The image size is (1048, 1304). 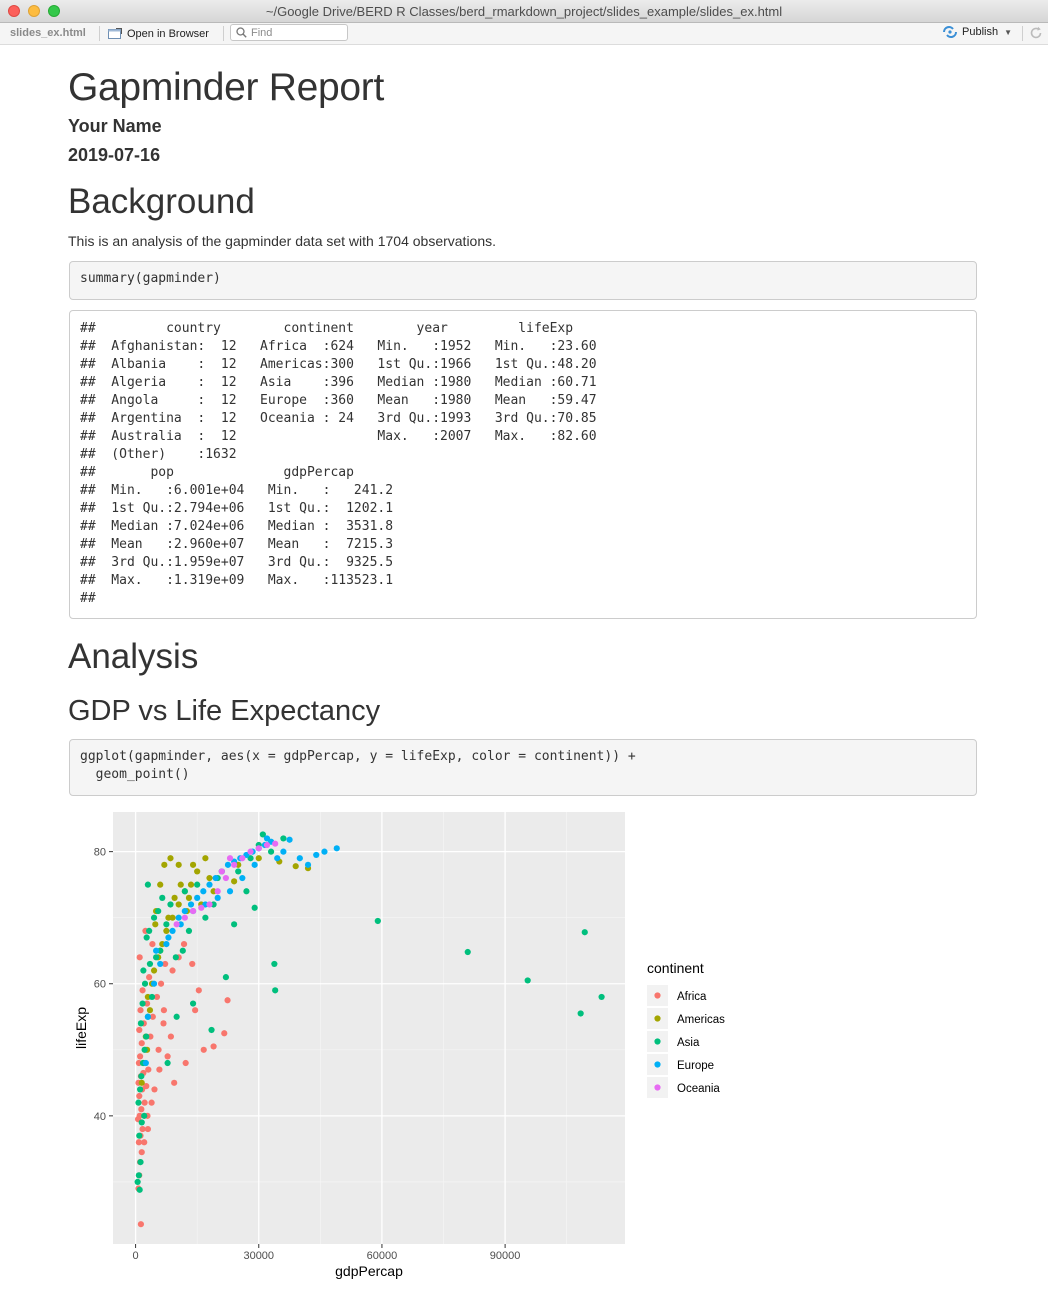 What do you see at coordinates (34, 11) in the screenshot?
I see `minimize-window-button` at bounding box center [34, 11].